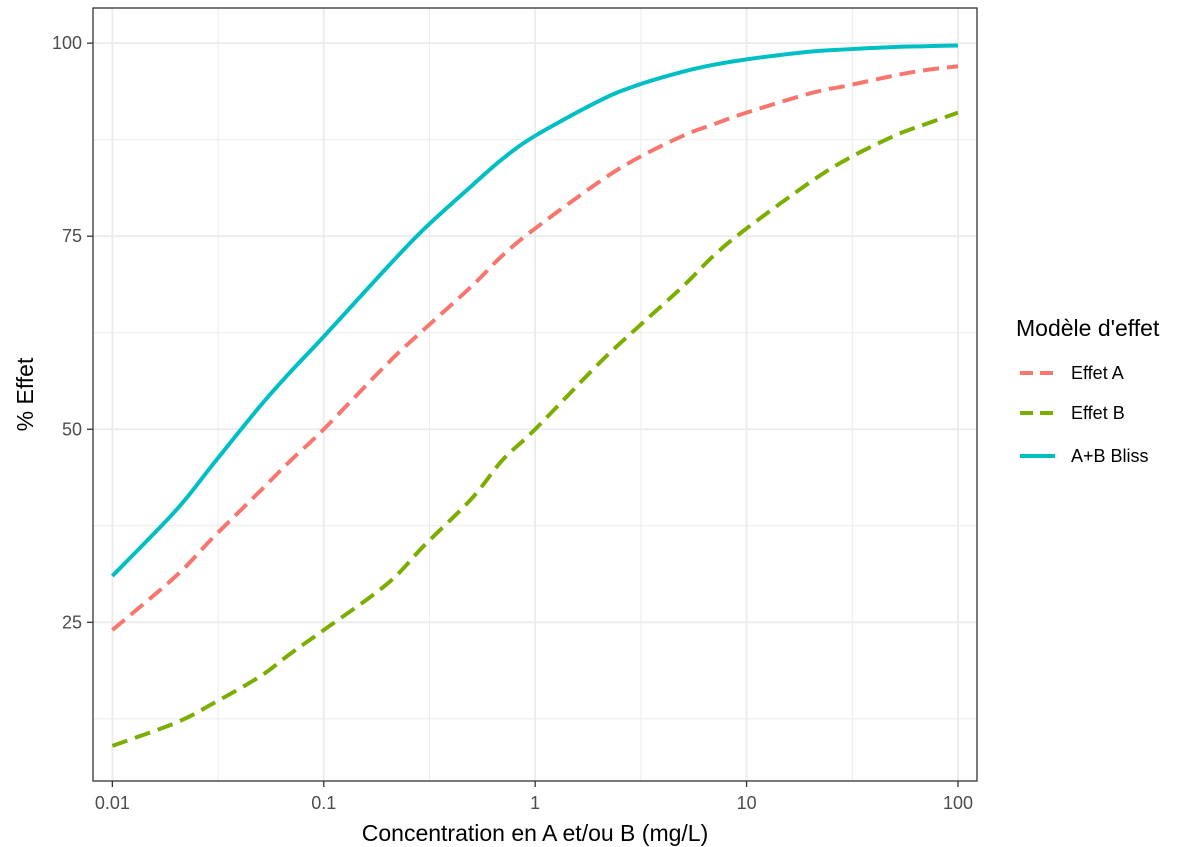 The width and height of the screenshot is (1191, 847). I want to click on x-tick-label: 100, so click(958, 803).